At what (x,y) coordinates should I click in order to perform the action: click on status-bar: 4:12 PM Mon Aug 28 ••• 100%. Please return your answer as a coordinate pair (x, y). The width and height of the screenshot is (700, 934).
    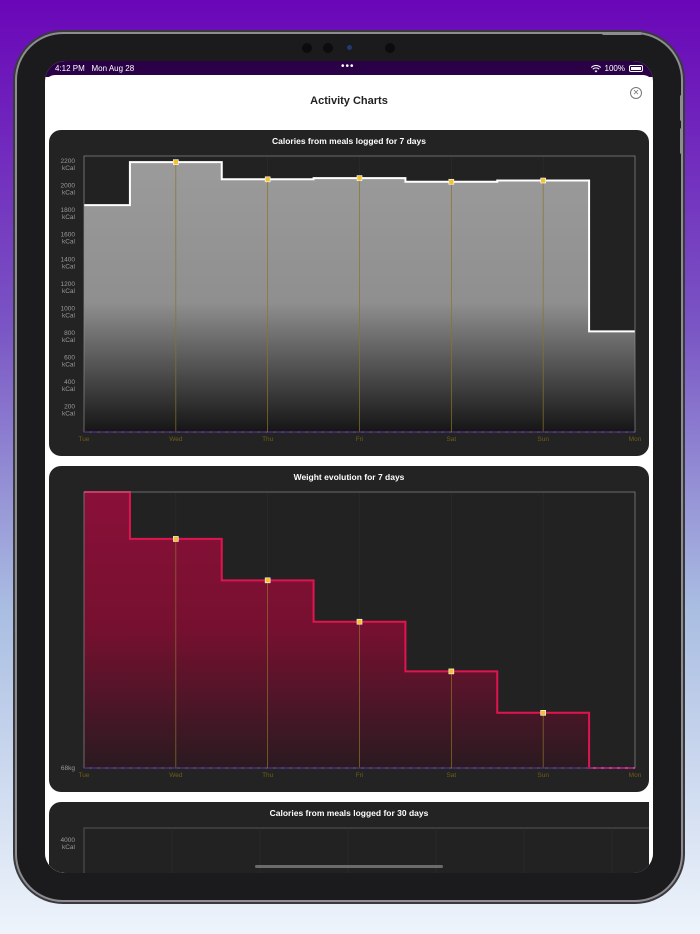
    Looking at the image, I should click on (349, 69).